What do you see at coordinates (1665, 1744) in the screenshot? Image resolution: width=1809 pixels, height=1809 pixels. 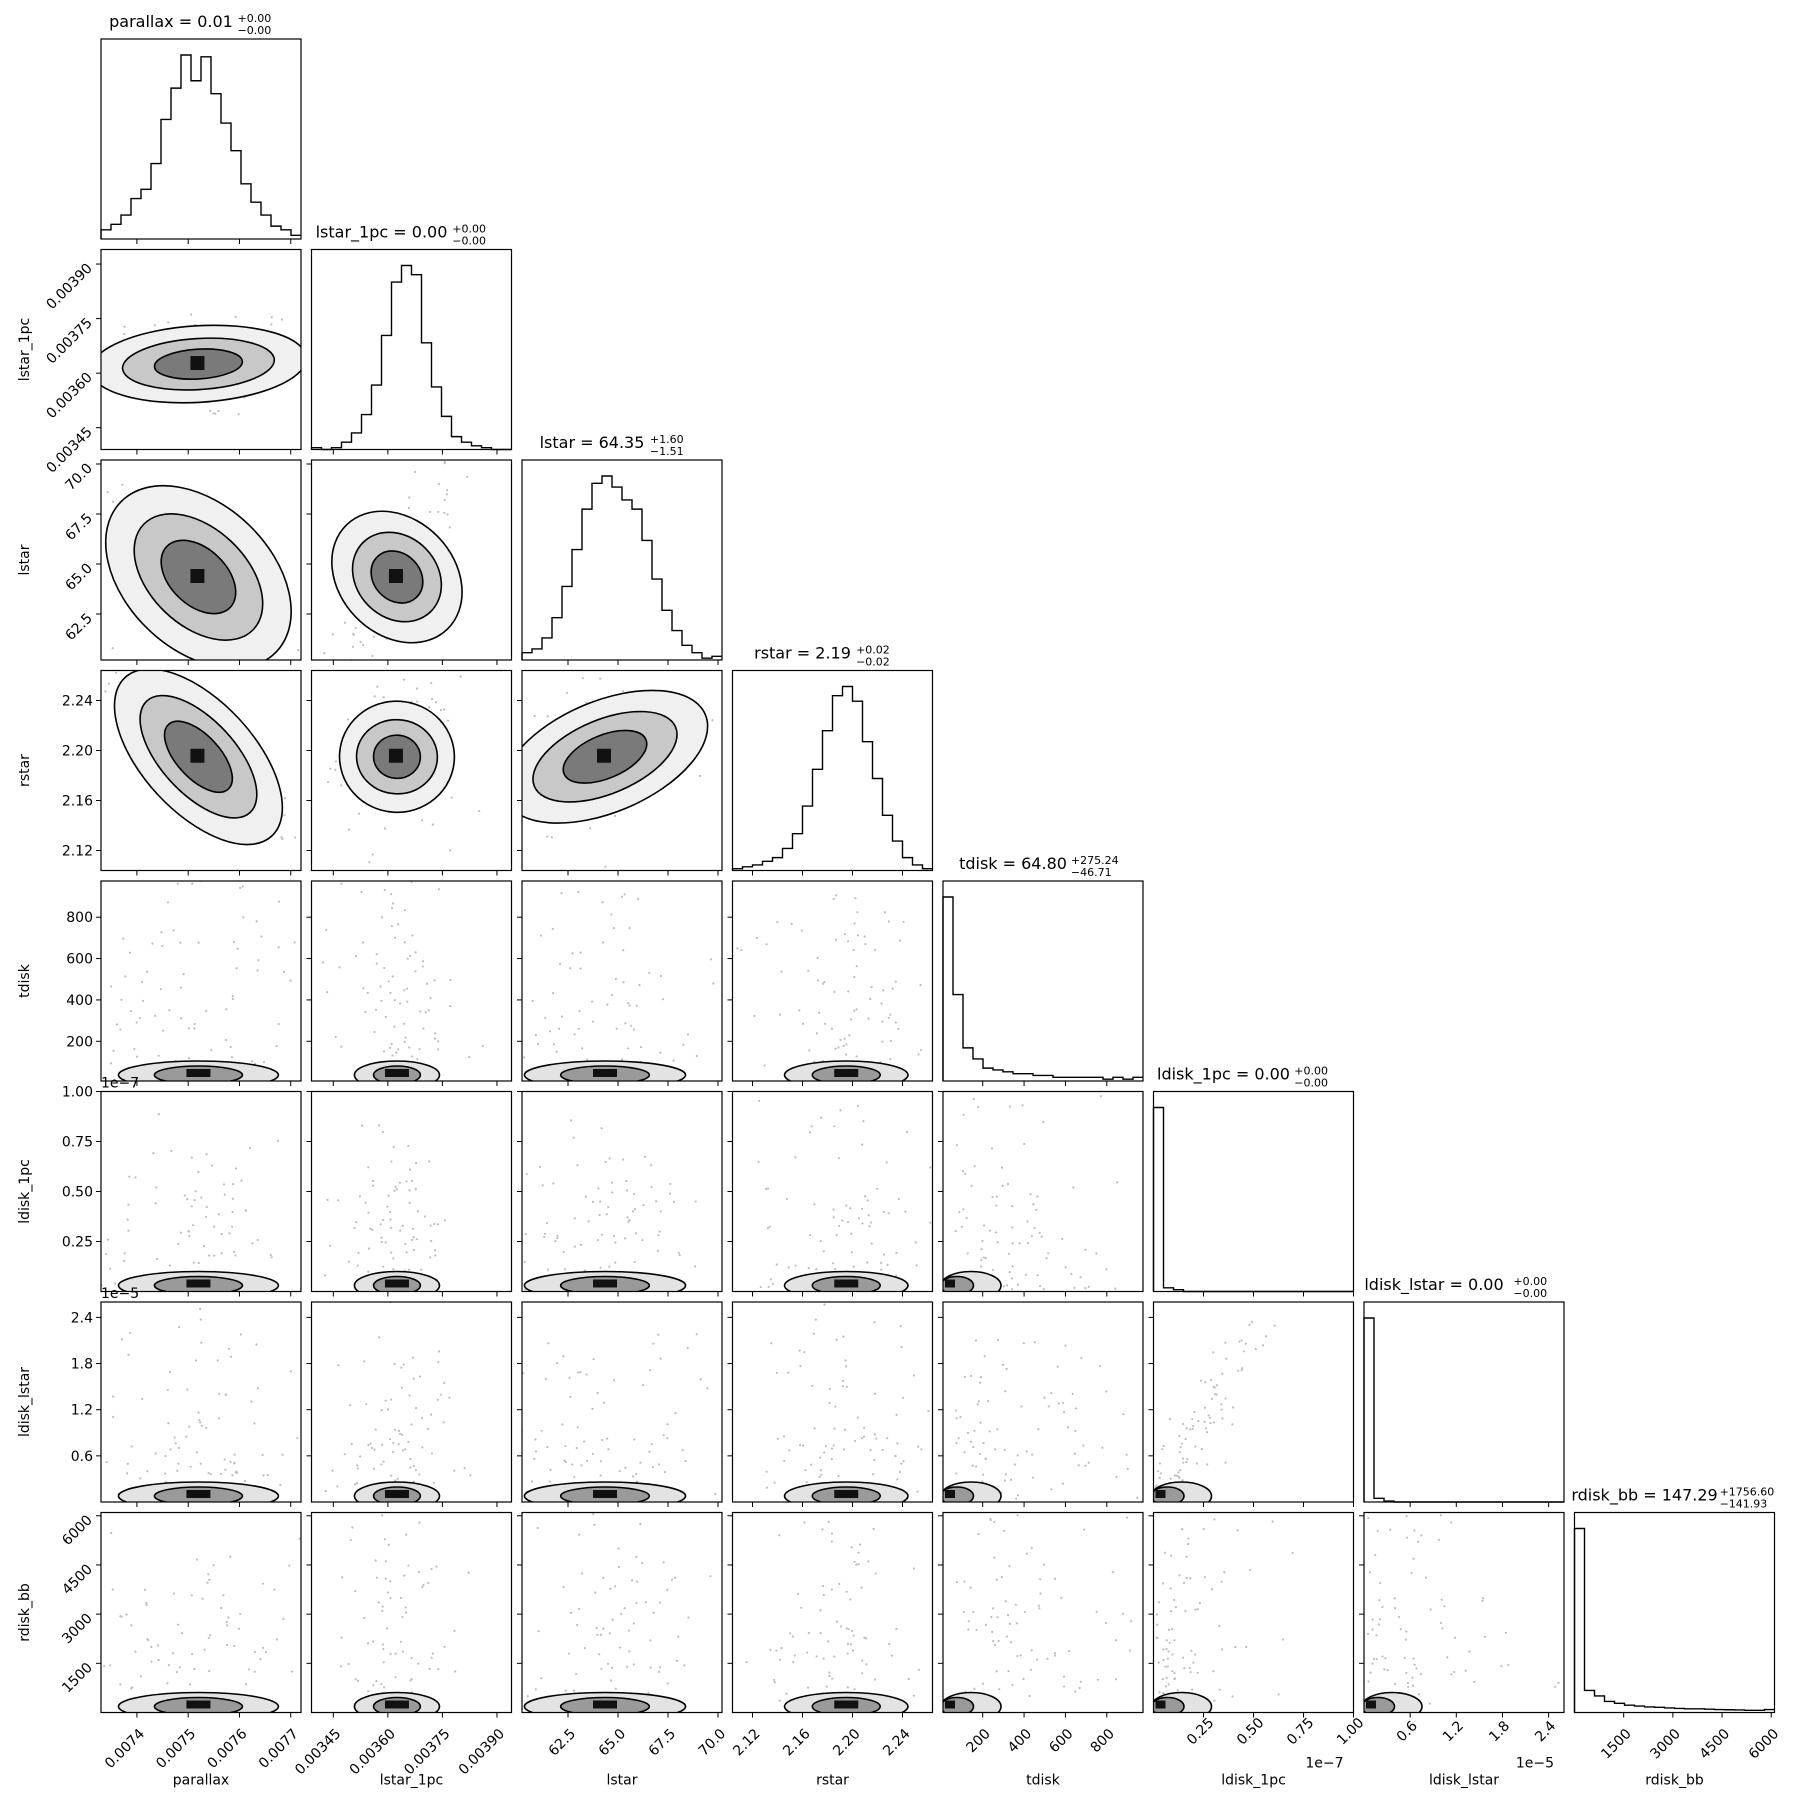 I see `x-tick-label: 3000` at bounding box center [1665, 1744].